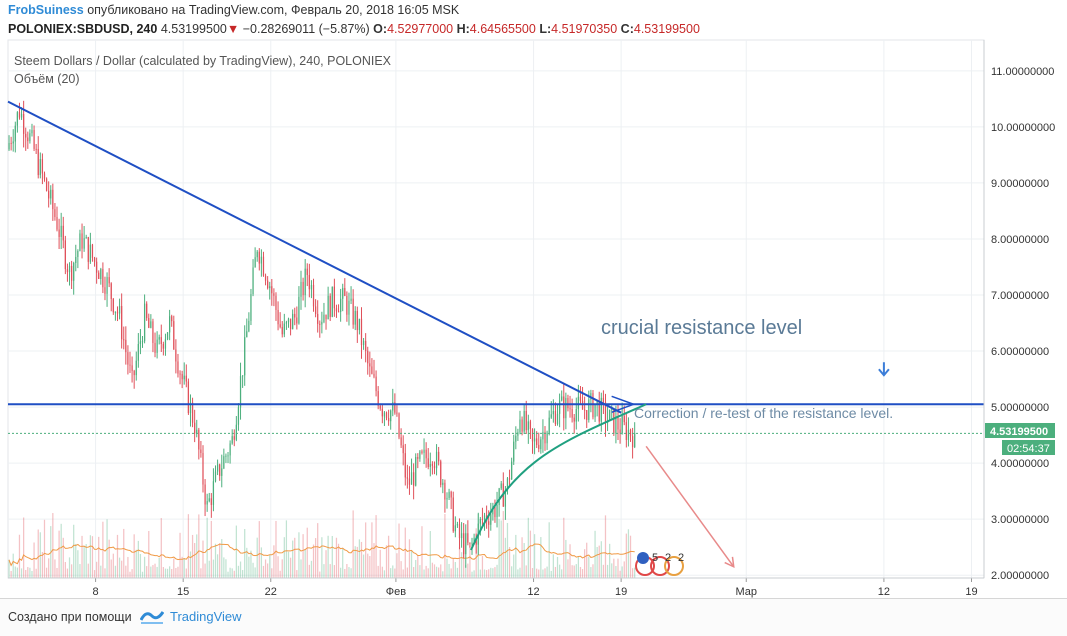 The width and height of the screenshot is (1067, 636). Describe the element at coordinates (746, 592) in the screenshot. I see `x-tick-label: Мар` at that location.